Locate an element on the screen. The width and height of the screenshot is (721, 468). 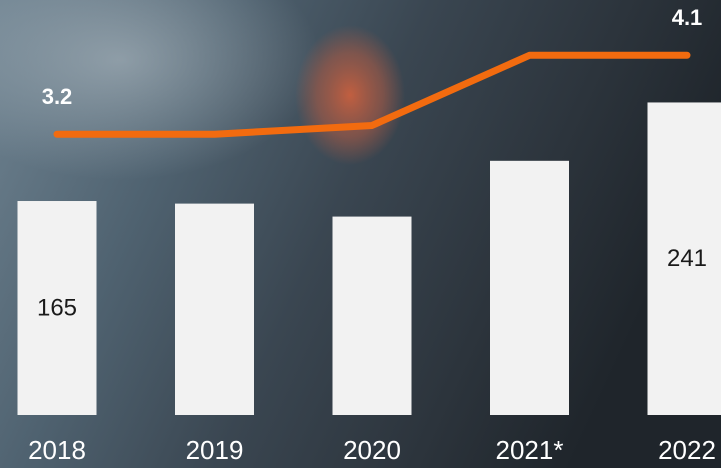
bar-value-label: 241 is located at coordinates (687, 258).